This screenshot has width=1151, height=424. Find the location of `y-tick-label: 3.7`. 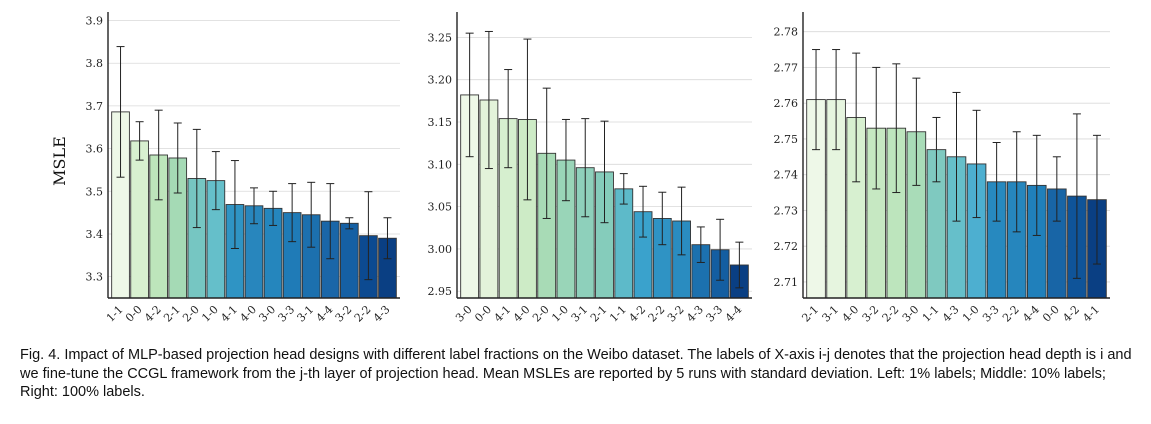

y-tick-label: 3.7 is located at coordinates (95, 106).